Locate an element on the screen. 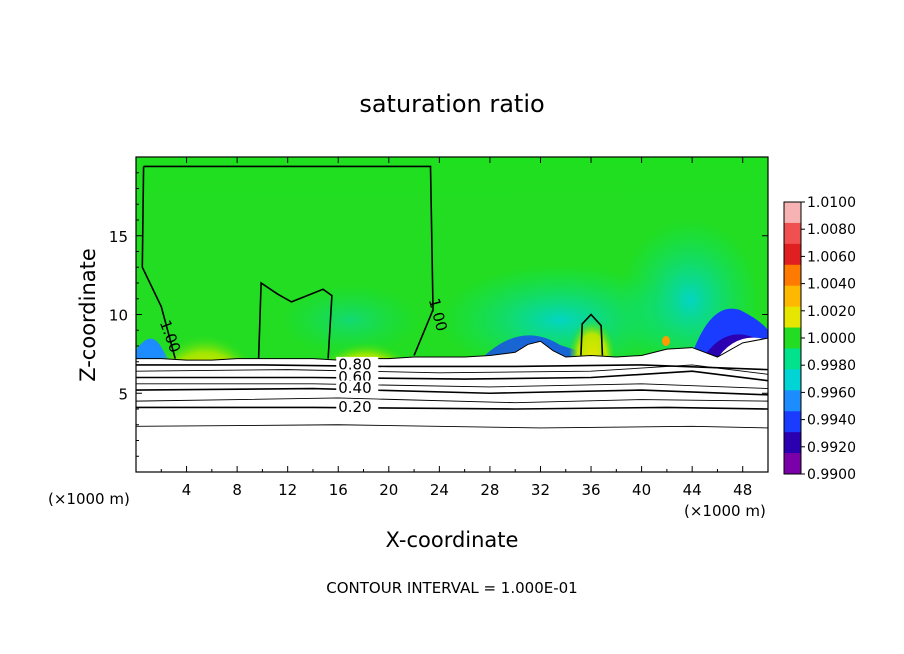  y-axis-label: Z-coordinate is located at coordinates (88, 315).